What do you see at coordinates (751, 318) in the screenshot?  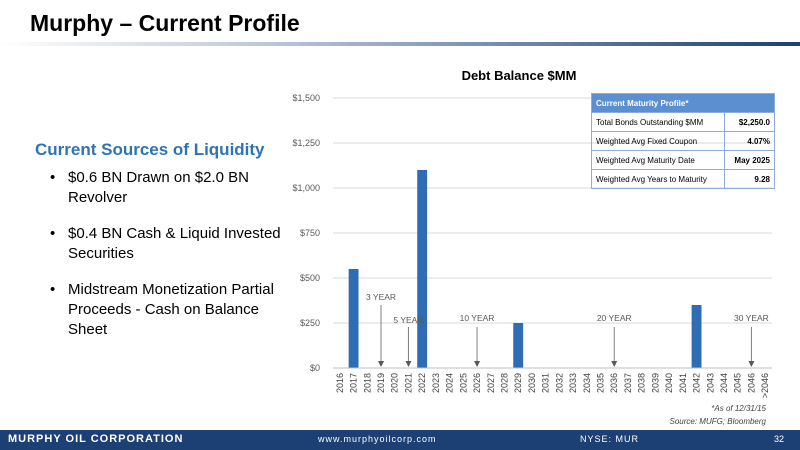 I see `annotation-label: 30 YEAR` at bounding box center [751, 318].